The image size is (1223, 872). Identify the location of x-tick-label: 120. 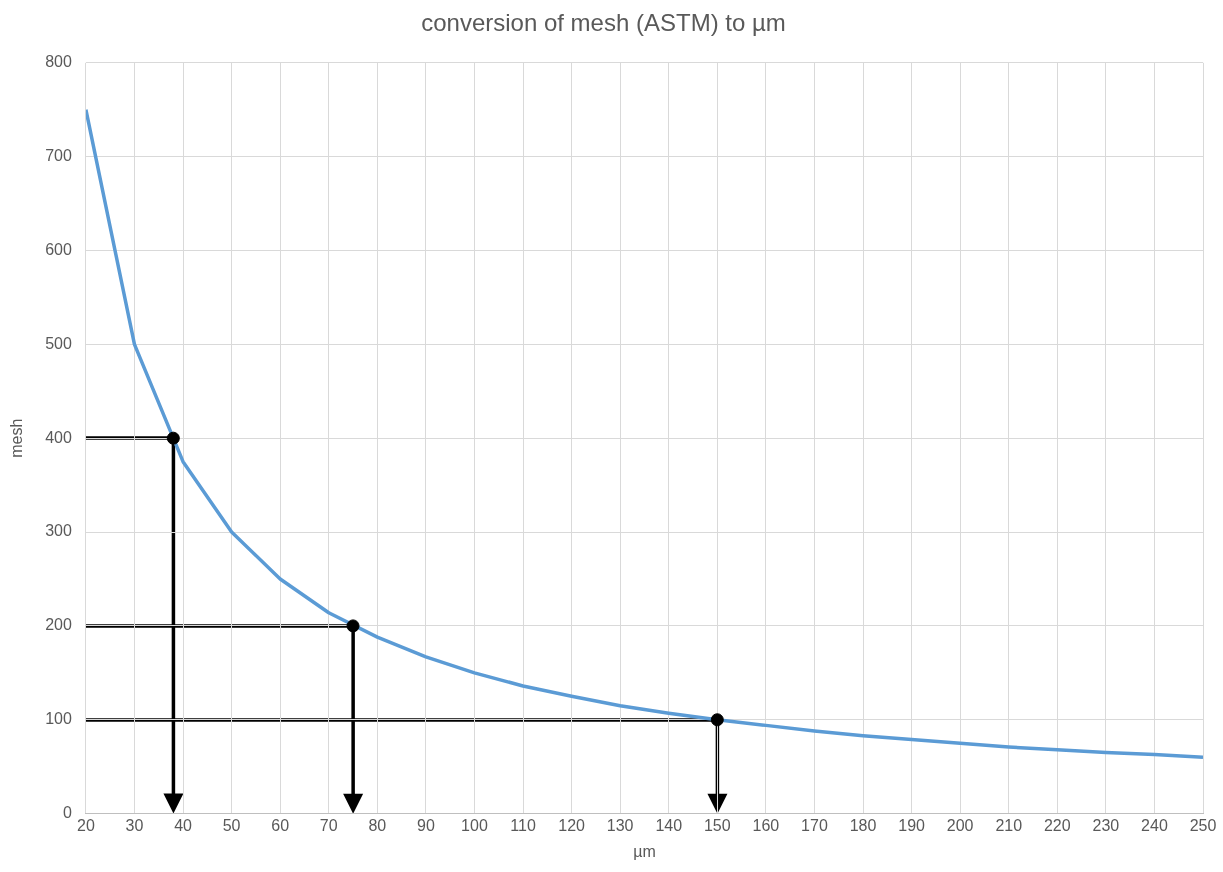
(572, 825).